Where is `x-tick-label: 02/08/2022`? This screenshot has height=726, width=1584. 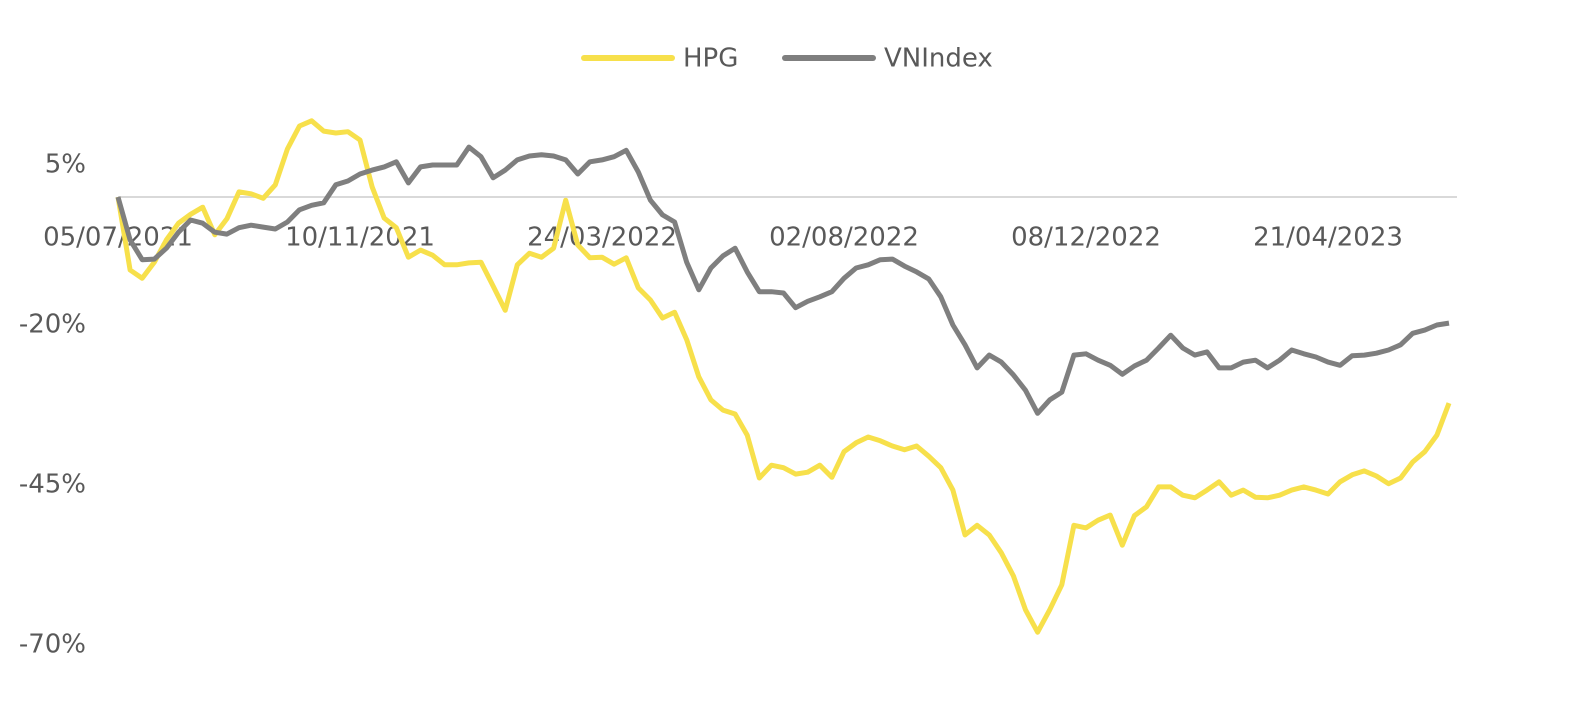 x-tick-label: 02/08/2022 is located at coordinates (844, 238).